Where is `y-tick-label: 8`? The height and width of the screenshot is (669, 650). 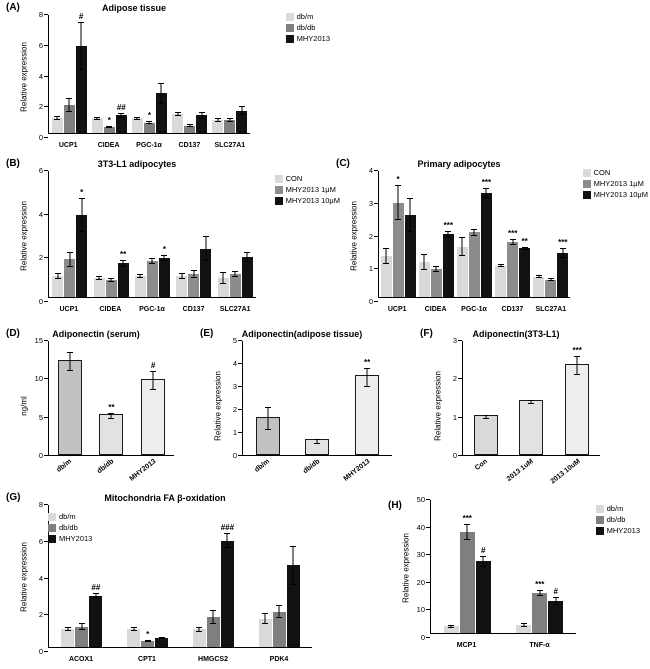
y-tick-label: 8 is located at coordinates (40, 14).